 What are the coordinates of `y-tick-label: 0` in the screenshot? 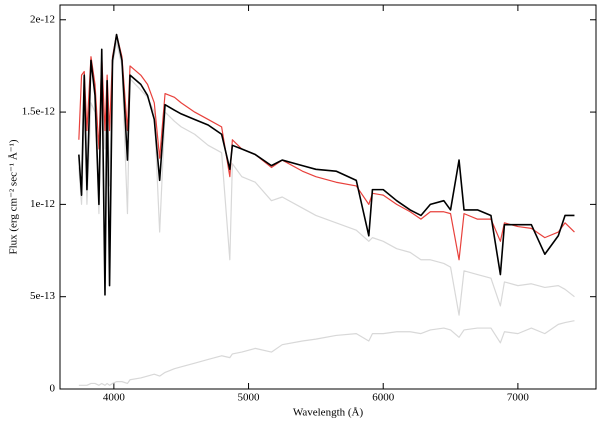 It's located at (53, 389).